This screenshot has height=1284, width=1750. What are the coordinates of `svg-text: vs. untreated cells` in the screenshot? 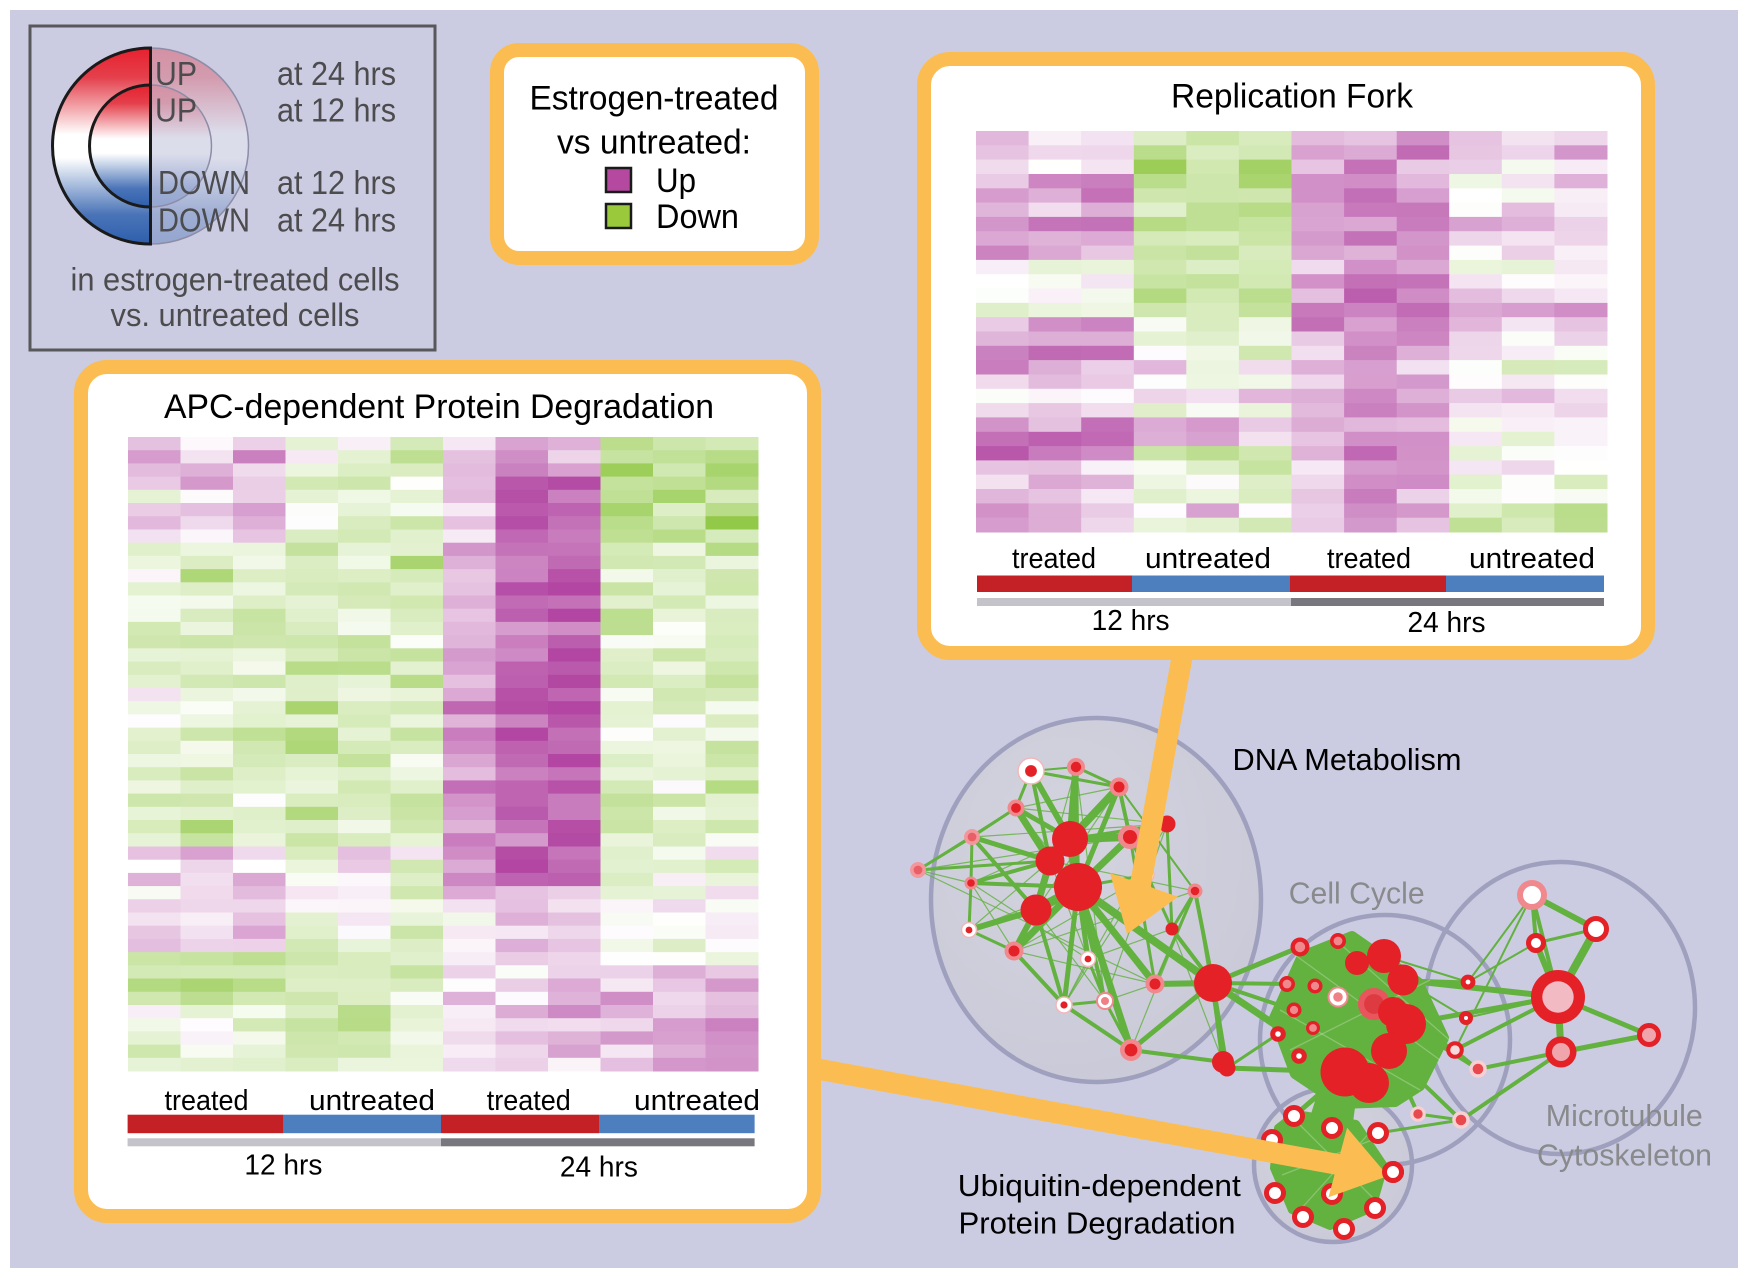 It's located at (235, 315).